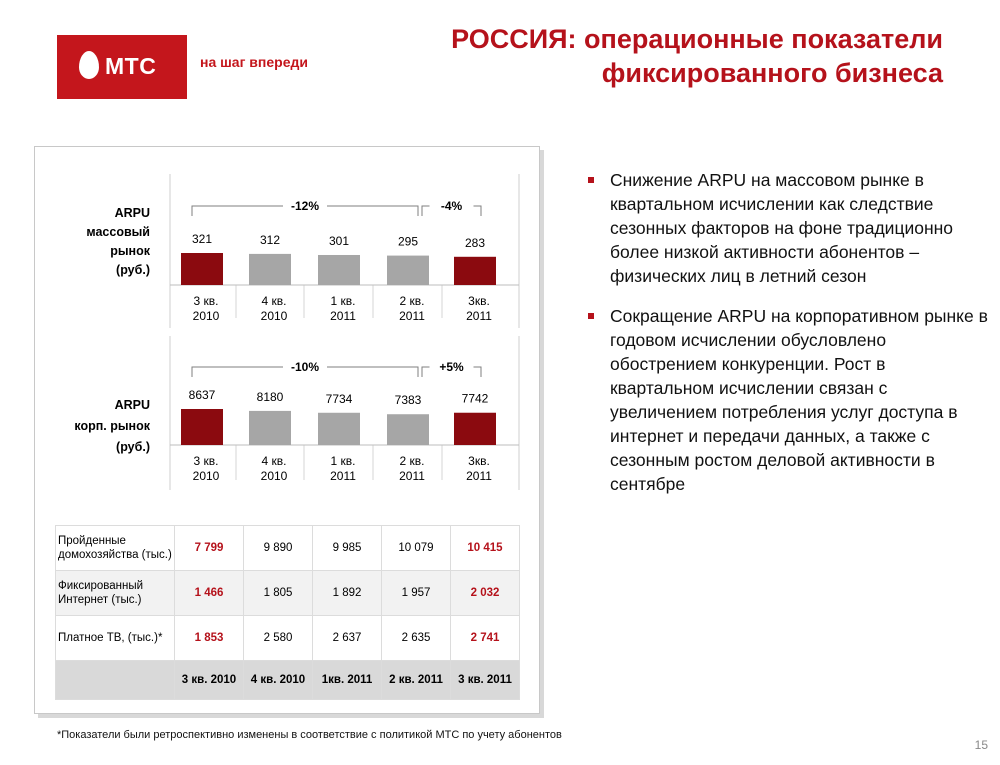  Describe the element at coordinates (115, 593) in the screenshot. I see `row-label: Фиксированный Интернет (тыс.)` at that location.